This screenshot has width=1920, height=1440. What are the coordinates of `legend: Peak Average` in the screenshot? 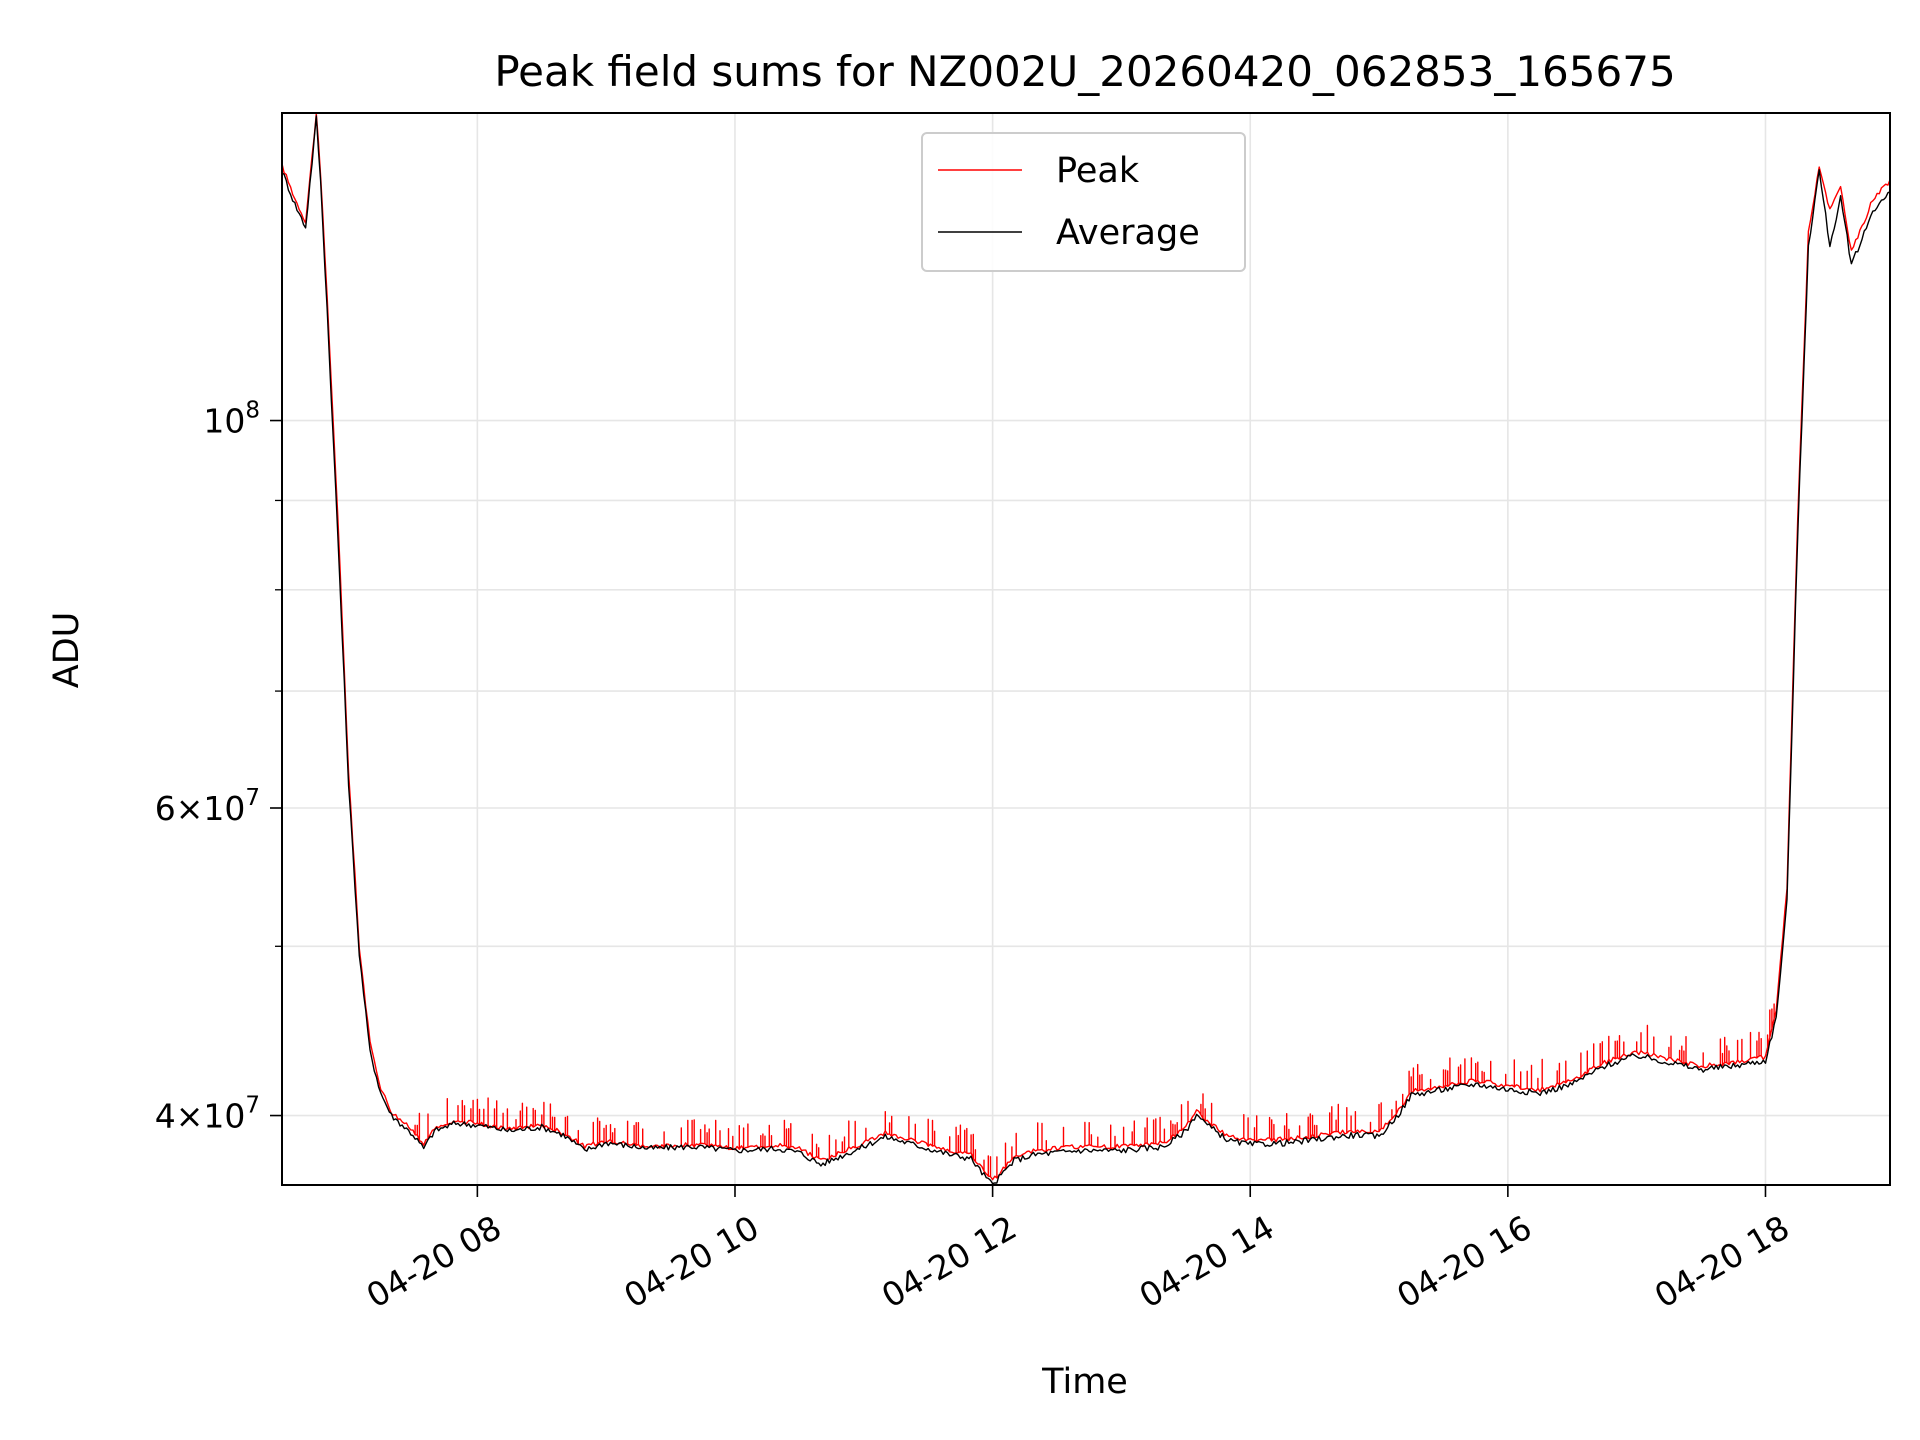 It's located at (1083, 202).